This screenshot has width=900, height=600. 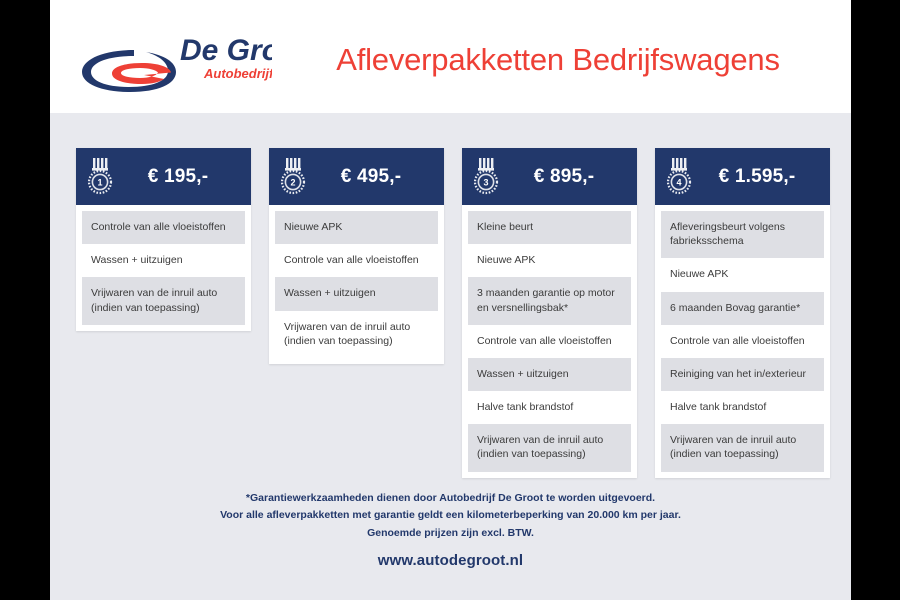 I want to click on feature-item: 6 maanden Bovag garantie*, so click(x=742, y=308).